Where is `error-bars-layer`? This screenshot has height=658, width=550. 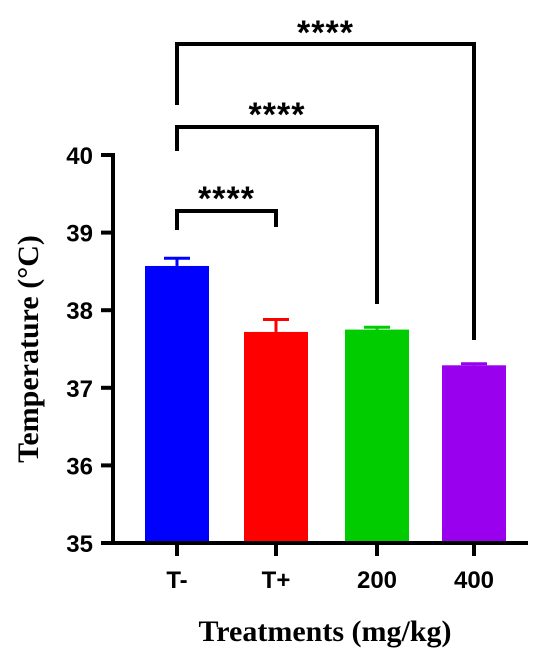 error-bars-layer is located at coordinates (325, 311).